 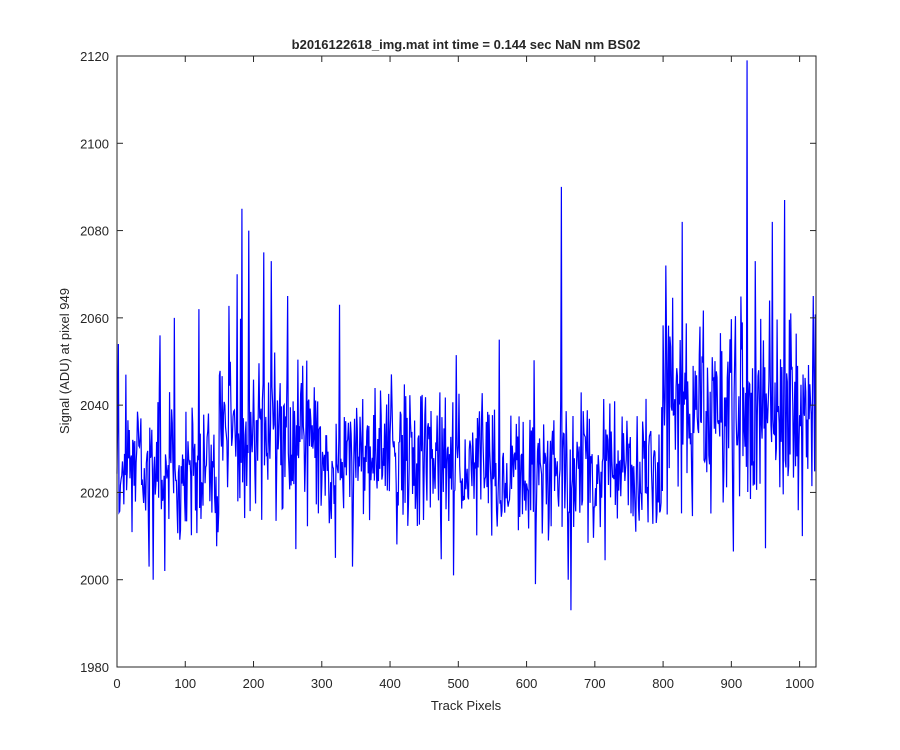 What do you see at coordinates (185, 683) in the screenshot?
I see `x-tick-label: 100` at bounding box center [185, 683].